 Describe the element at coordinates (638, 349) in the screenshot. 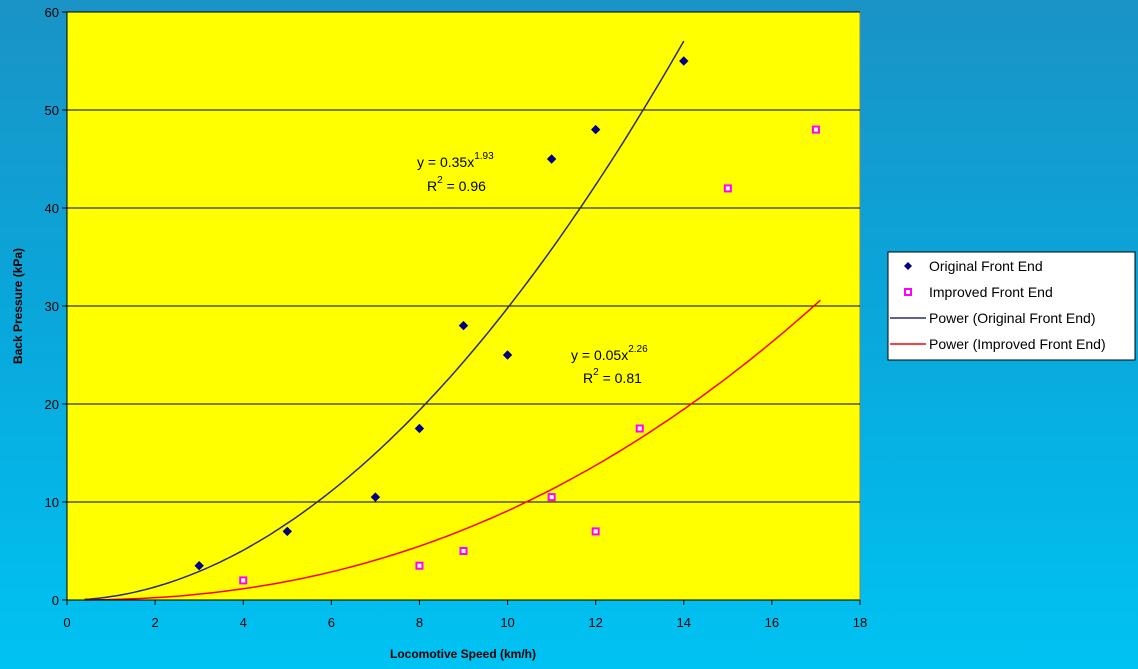

I see `equation-improved-exp: 2.26` at that location.